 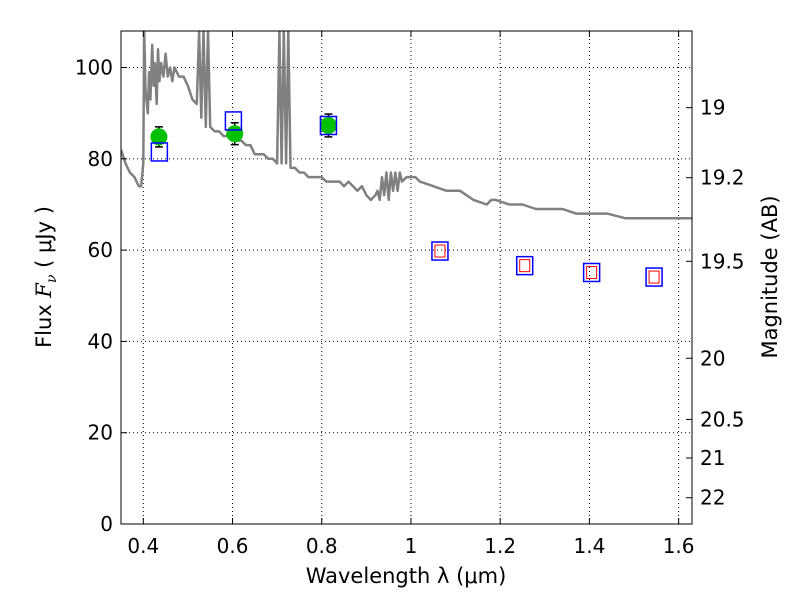 What do you see at coordinates (679, 546) in the screenshot?
I see `x-tick-label: 1.6` at bounding box center [679, 546].